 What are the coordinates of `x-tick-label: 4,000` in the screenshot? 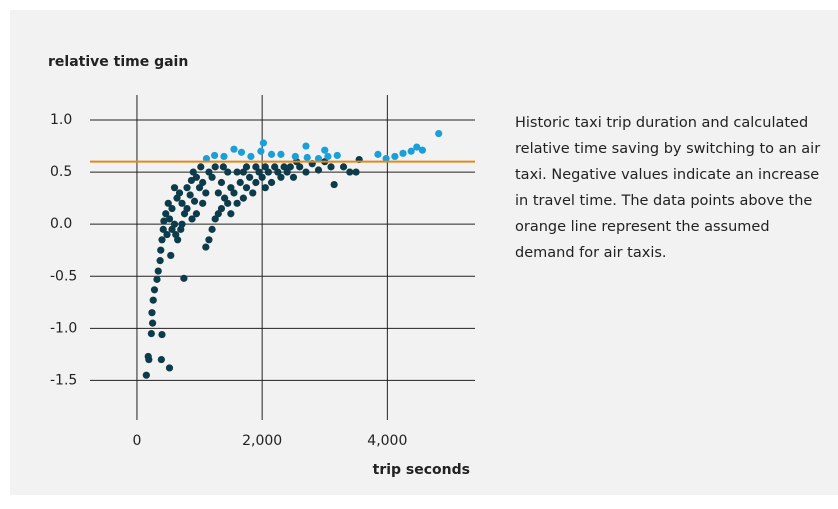 It's located at (387, 441).